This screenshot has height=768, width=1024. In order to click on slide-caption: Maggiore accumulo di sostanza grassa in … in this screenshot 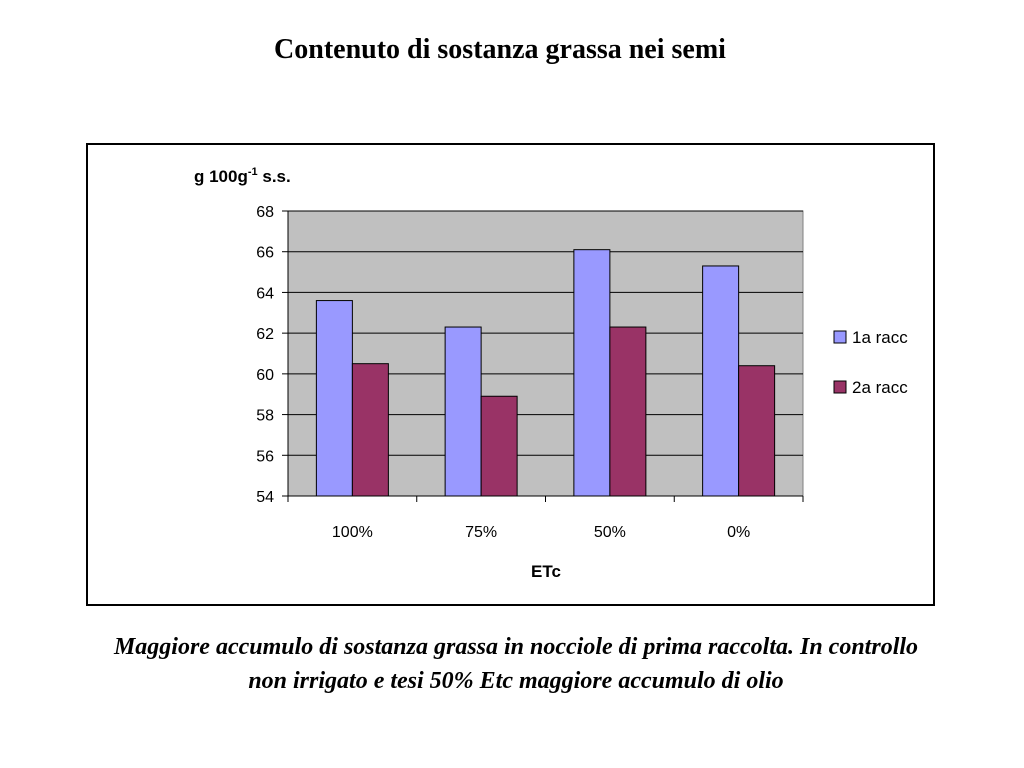, I will do `click(516, 664)`.